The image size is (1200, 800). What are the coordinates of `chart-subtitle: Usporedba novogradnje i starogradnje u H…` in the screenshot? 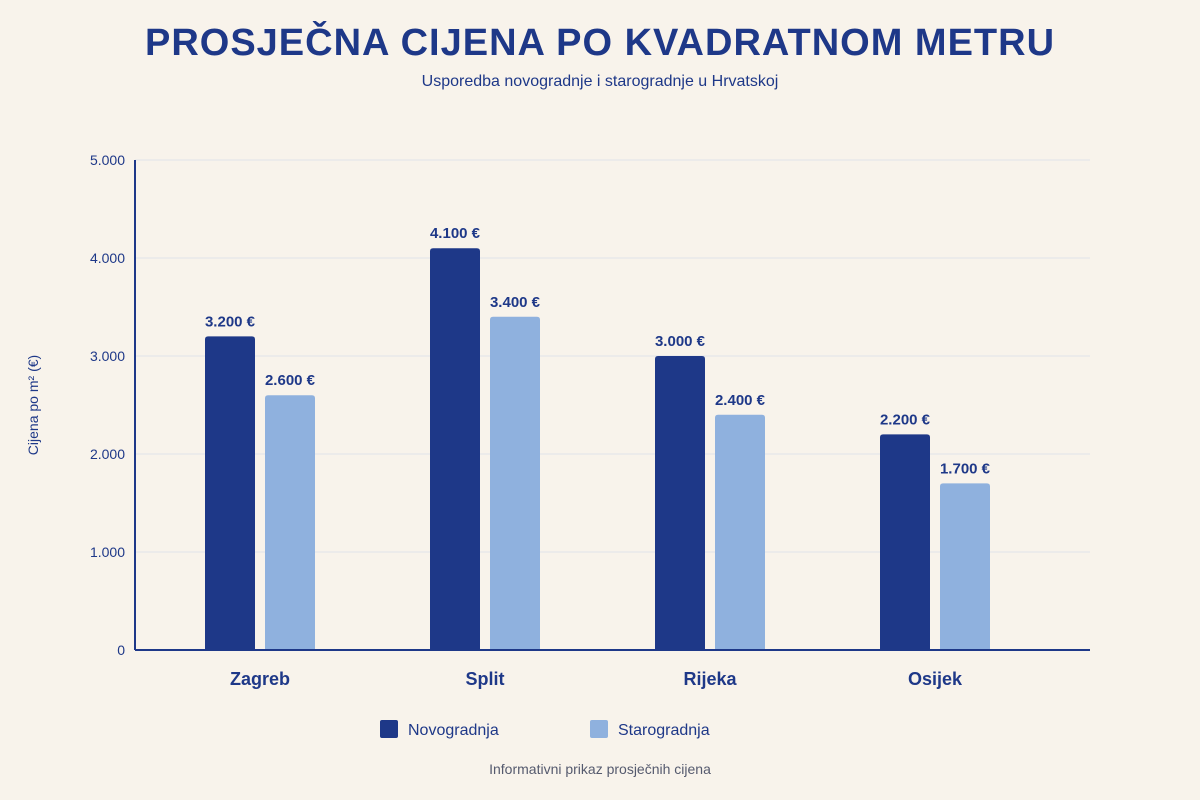 It's located at (600, 81).